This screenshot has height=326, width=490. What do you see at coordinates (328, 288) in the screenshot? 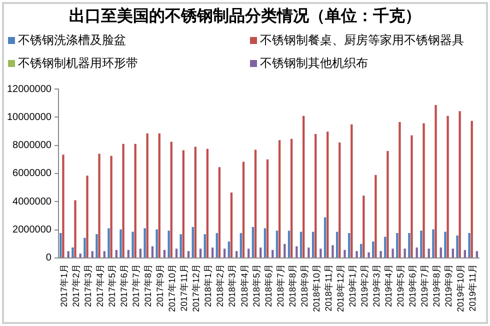
I see `x-tick-label: 2018年11月` at bounding box center [328, 288].